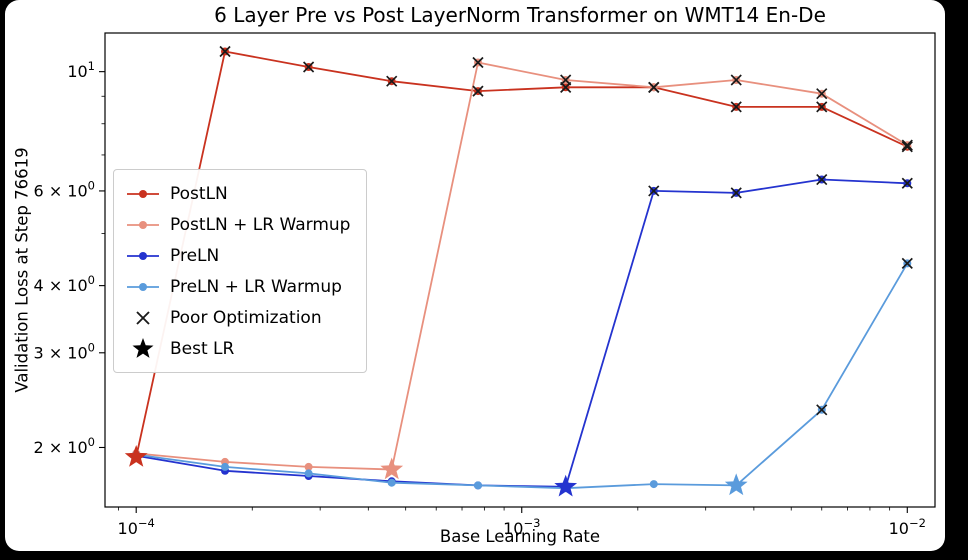 This screenshot has width=968, height=560. I want to click on legend-item-poor-optimization: Poor Optimization, so click(237, 317).